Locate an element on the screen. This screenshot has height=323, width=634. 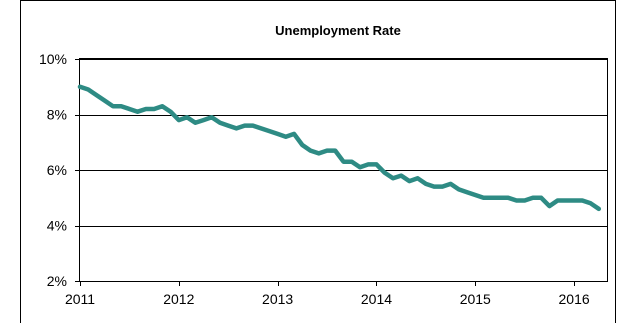
y-tick-label-2: 6% is located at coordinates (57, 170).